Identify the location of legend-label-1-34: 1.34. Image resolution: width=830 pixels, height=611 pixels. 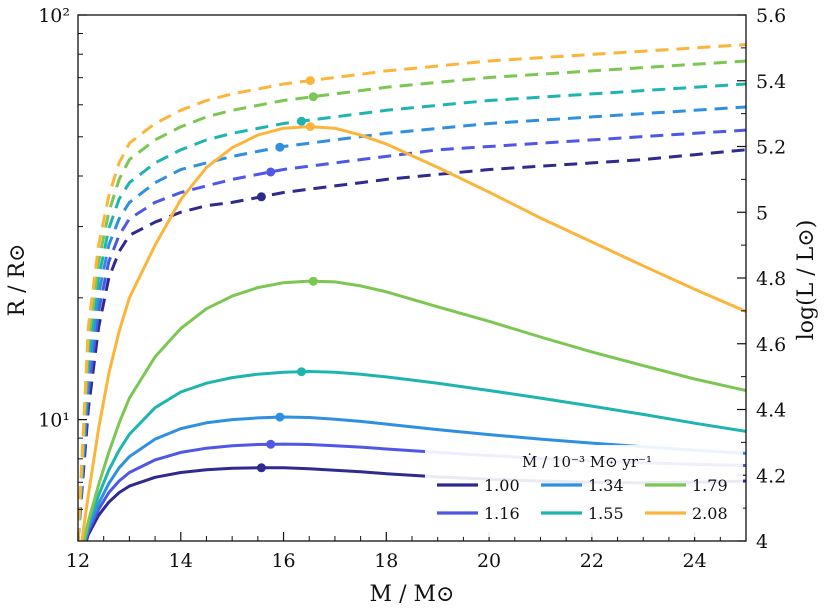
(606, 485).